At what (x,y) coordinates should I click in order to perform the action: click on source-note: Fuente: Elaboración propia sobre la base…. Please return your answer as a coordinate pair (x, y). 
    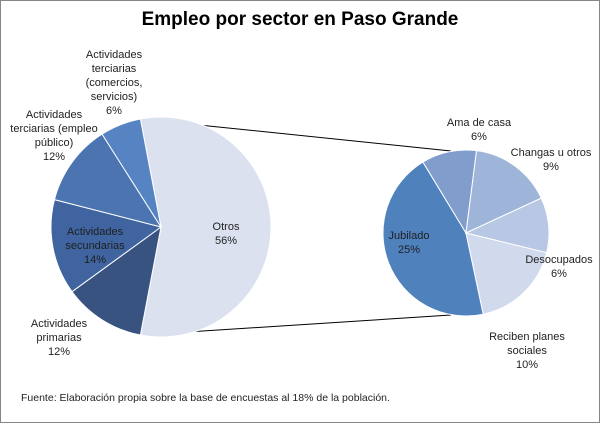
    Looking at the image, I should click on (205, 398).